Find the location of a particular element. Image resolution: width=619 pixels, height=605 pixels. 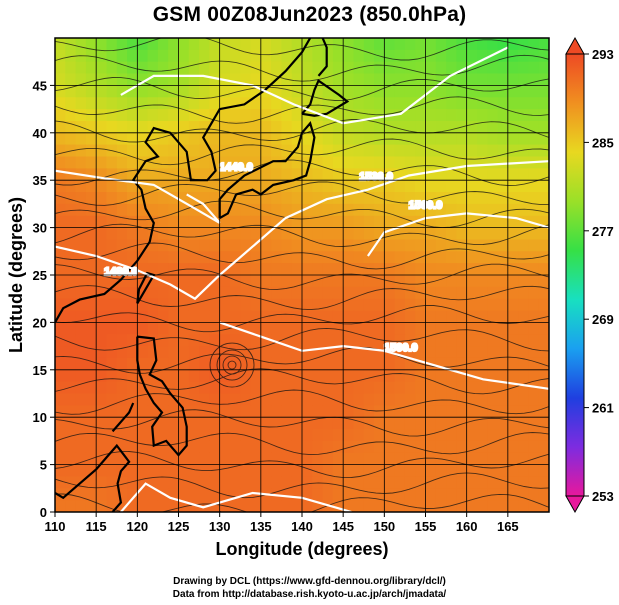

colorbar-tick-label: 261 is located at coordinates (603, 408).